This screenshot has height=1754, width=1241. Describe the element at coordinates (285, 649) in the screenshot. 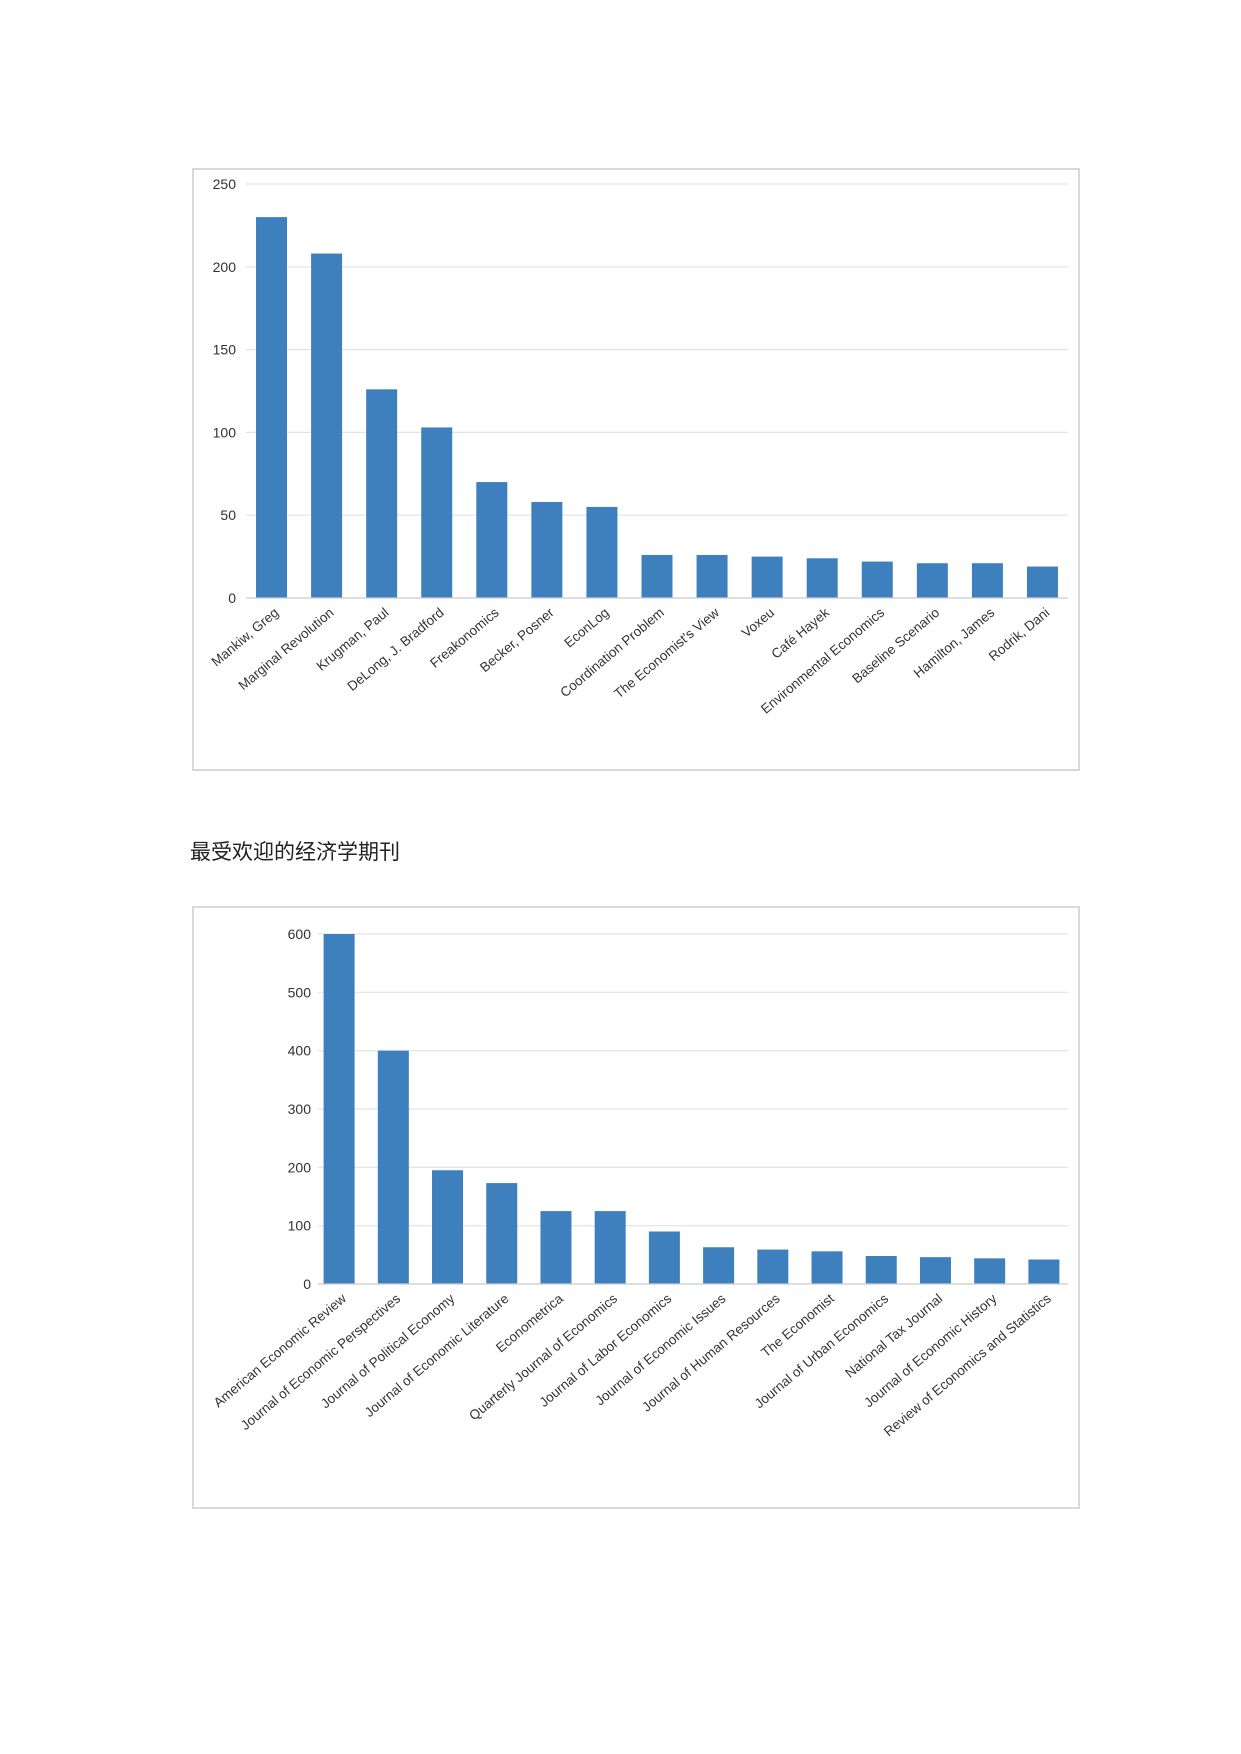

I see `x-tick-label: Marginal Revolution` at that location.